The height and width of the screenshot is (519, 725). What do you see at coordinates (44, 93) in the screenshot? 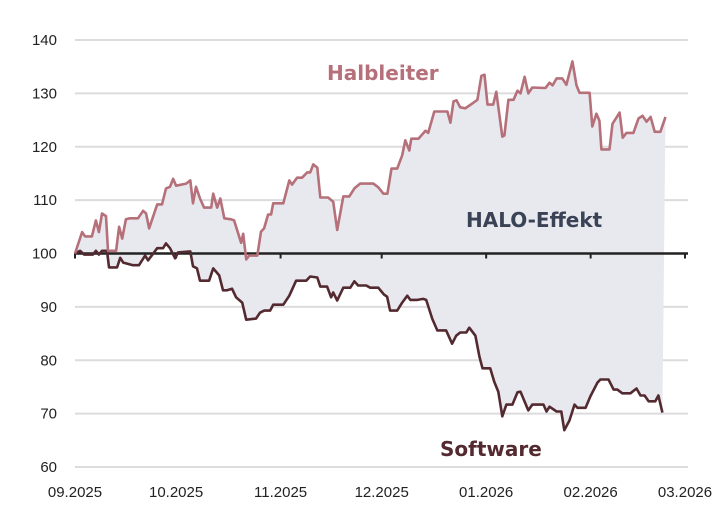
I see `y-tick-label: 130` at bounding box center [44, 93].